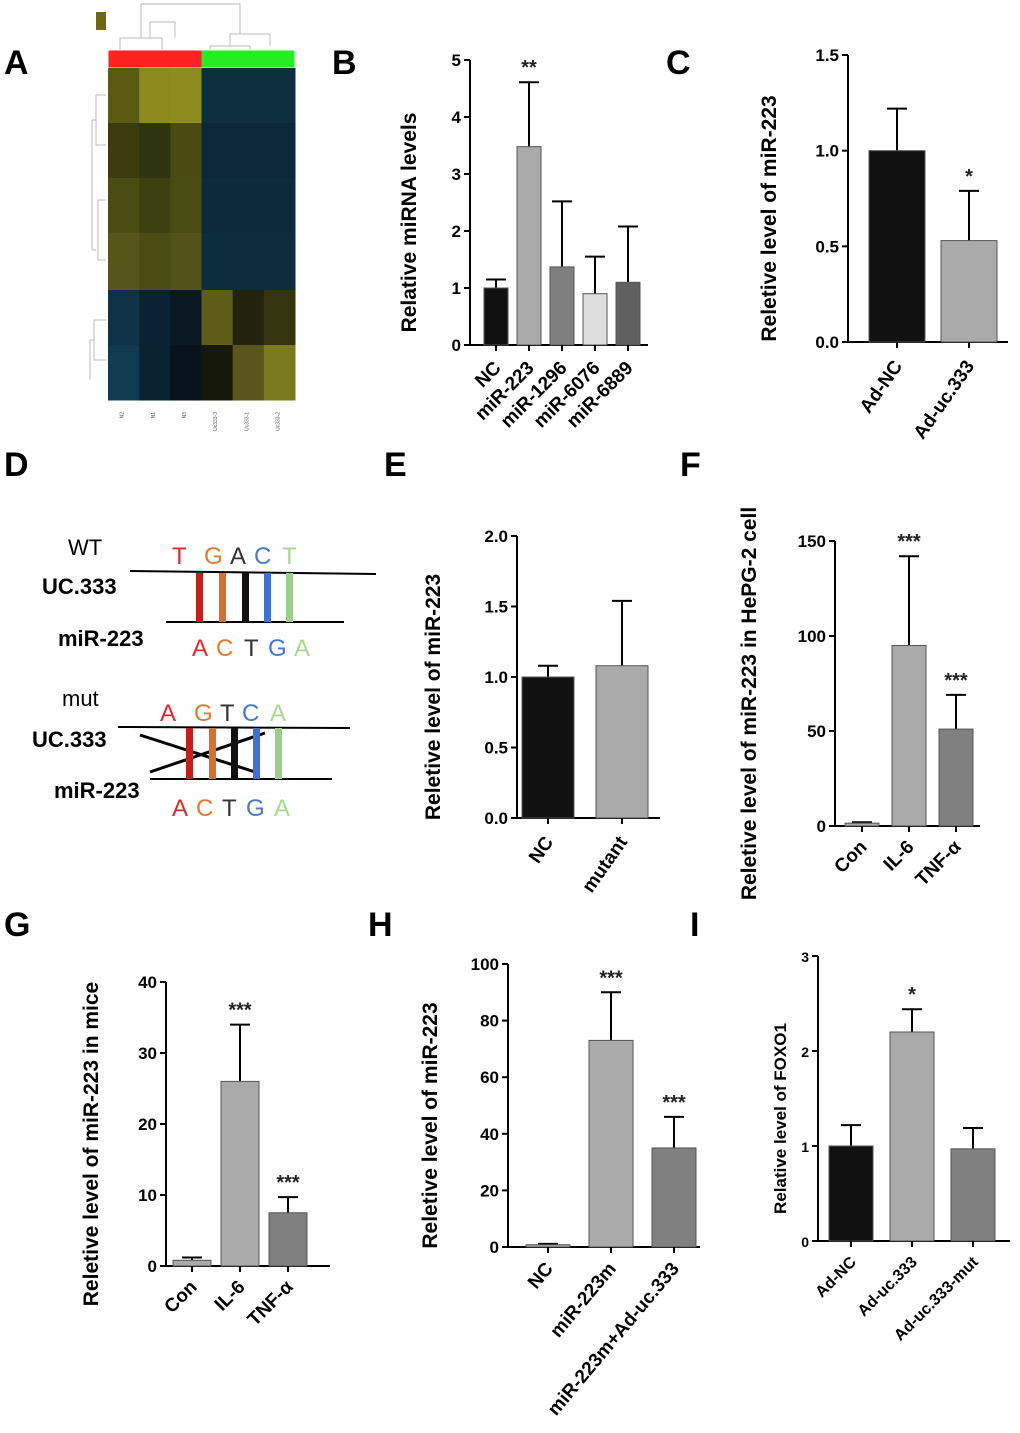 Image resolution: width=1020 pixels, height=1433 pixels. What do you see at coordinates (79, 586) in the screenshot?
I see `wt-uc333-label: UC.333` at bounding box center [79, 586].